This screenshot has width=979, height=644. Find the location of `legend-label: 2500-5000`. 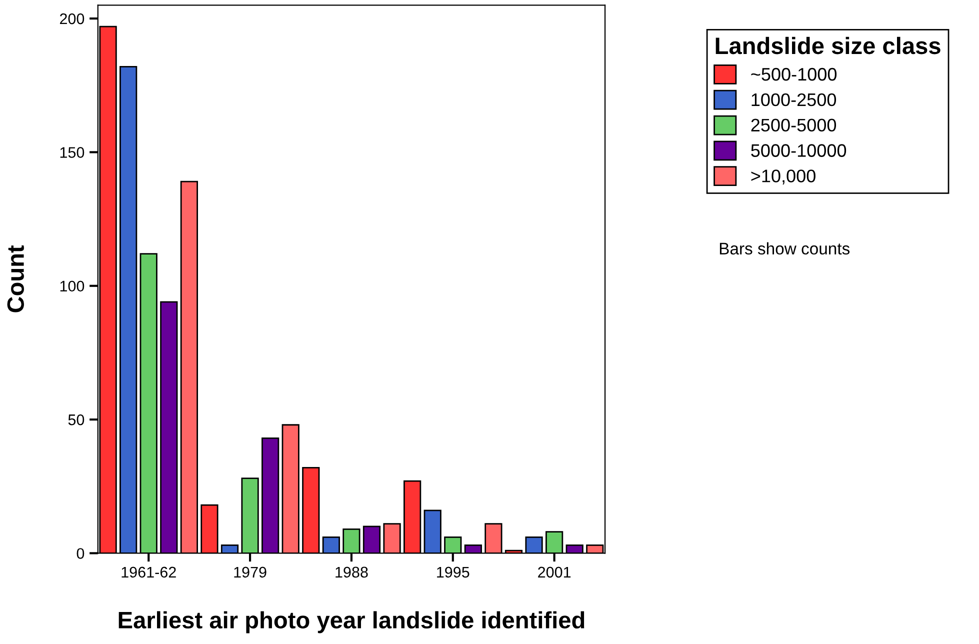

legend-label: 2500-5000 is located at coordinates (793, 125).